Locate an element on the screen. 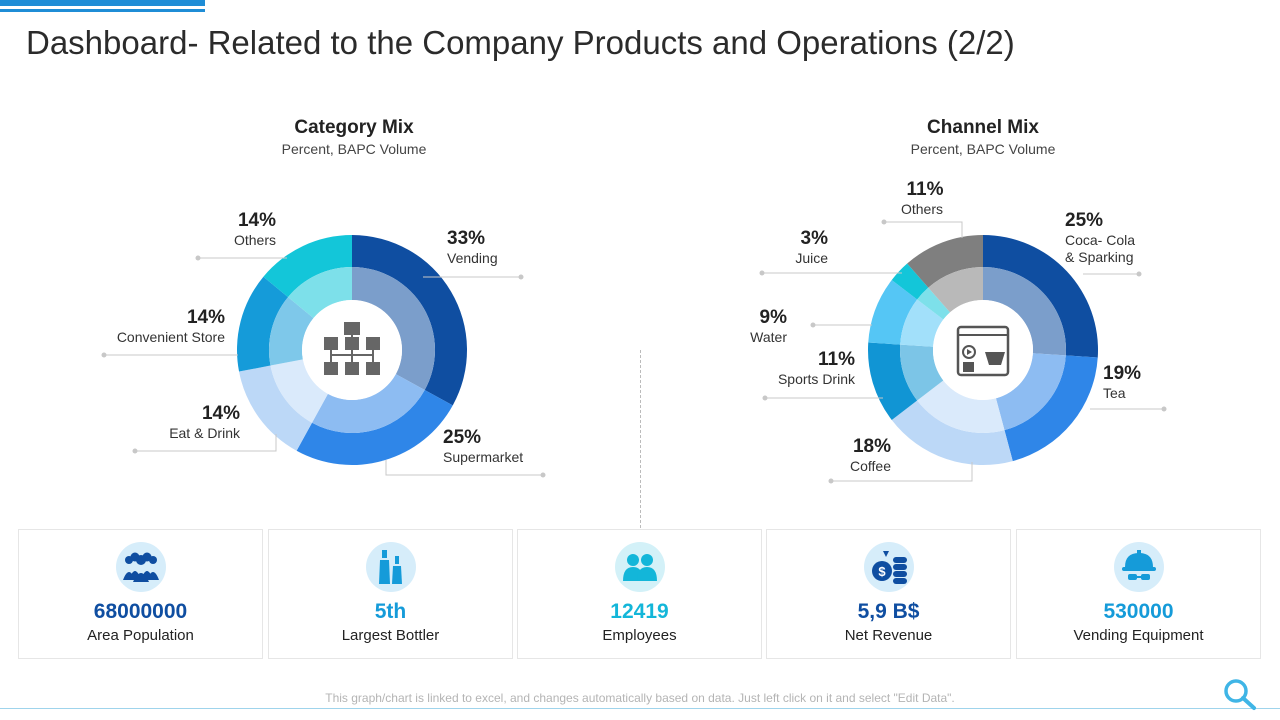 This screenshot has width=1280, height=720. category-mix-title: Category Mix is located at coordinates (354, 127).